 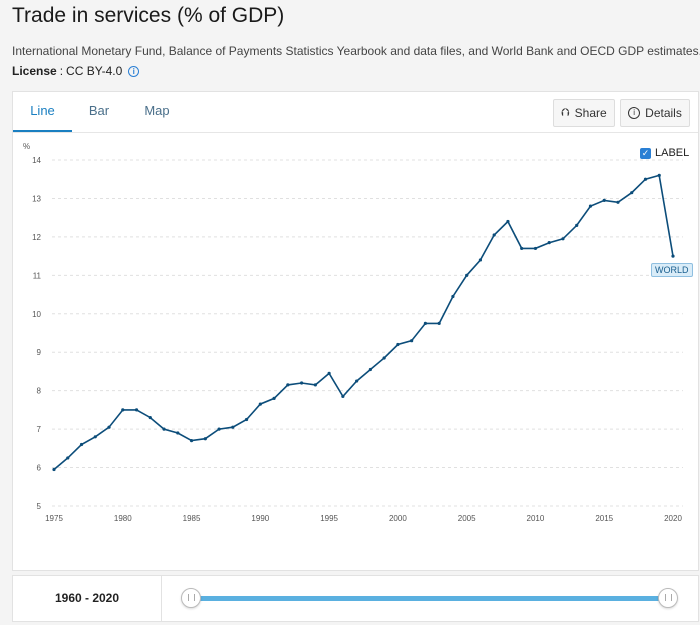 I want to click on label-toggle: ✓ LABEL, so click(x=664, y=153).